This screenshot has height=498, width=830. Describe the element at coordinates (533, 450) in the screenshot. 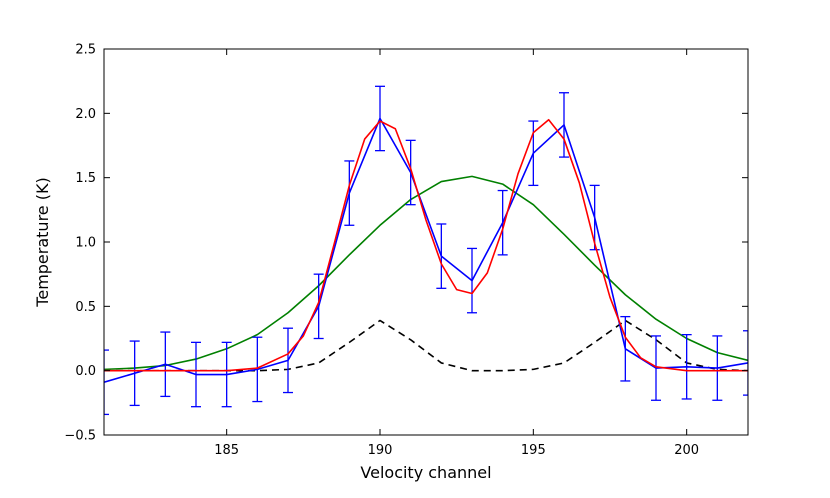

I see `x-tick-label: 195` at that location.